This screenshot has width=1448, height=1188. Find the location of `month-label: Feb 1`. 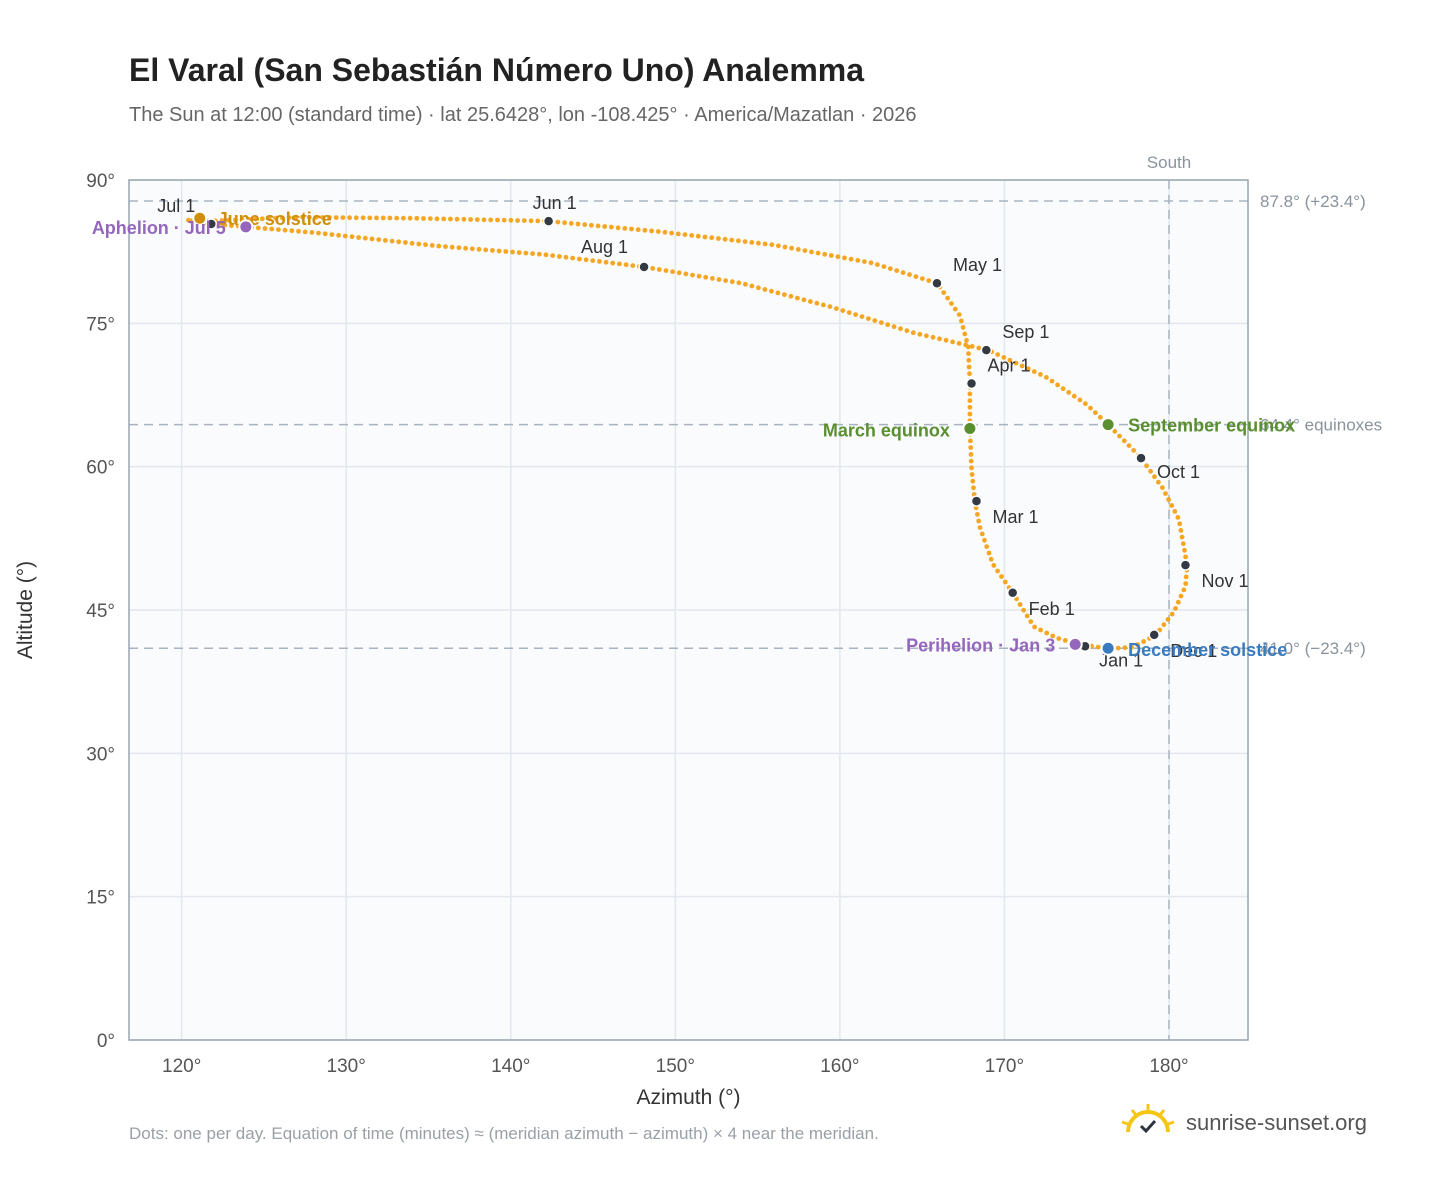

month-label: Feb 1 is located at coordinates (1052, 609).